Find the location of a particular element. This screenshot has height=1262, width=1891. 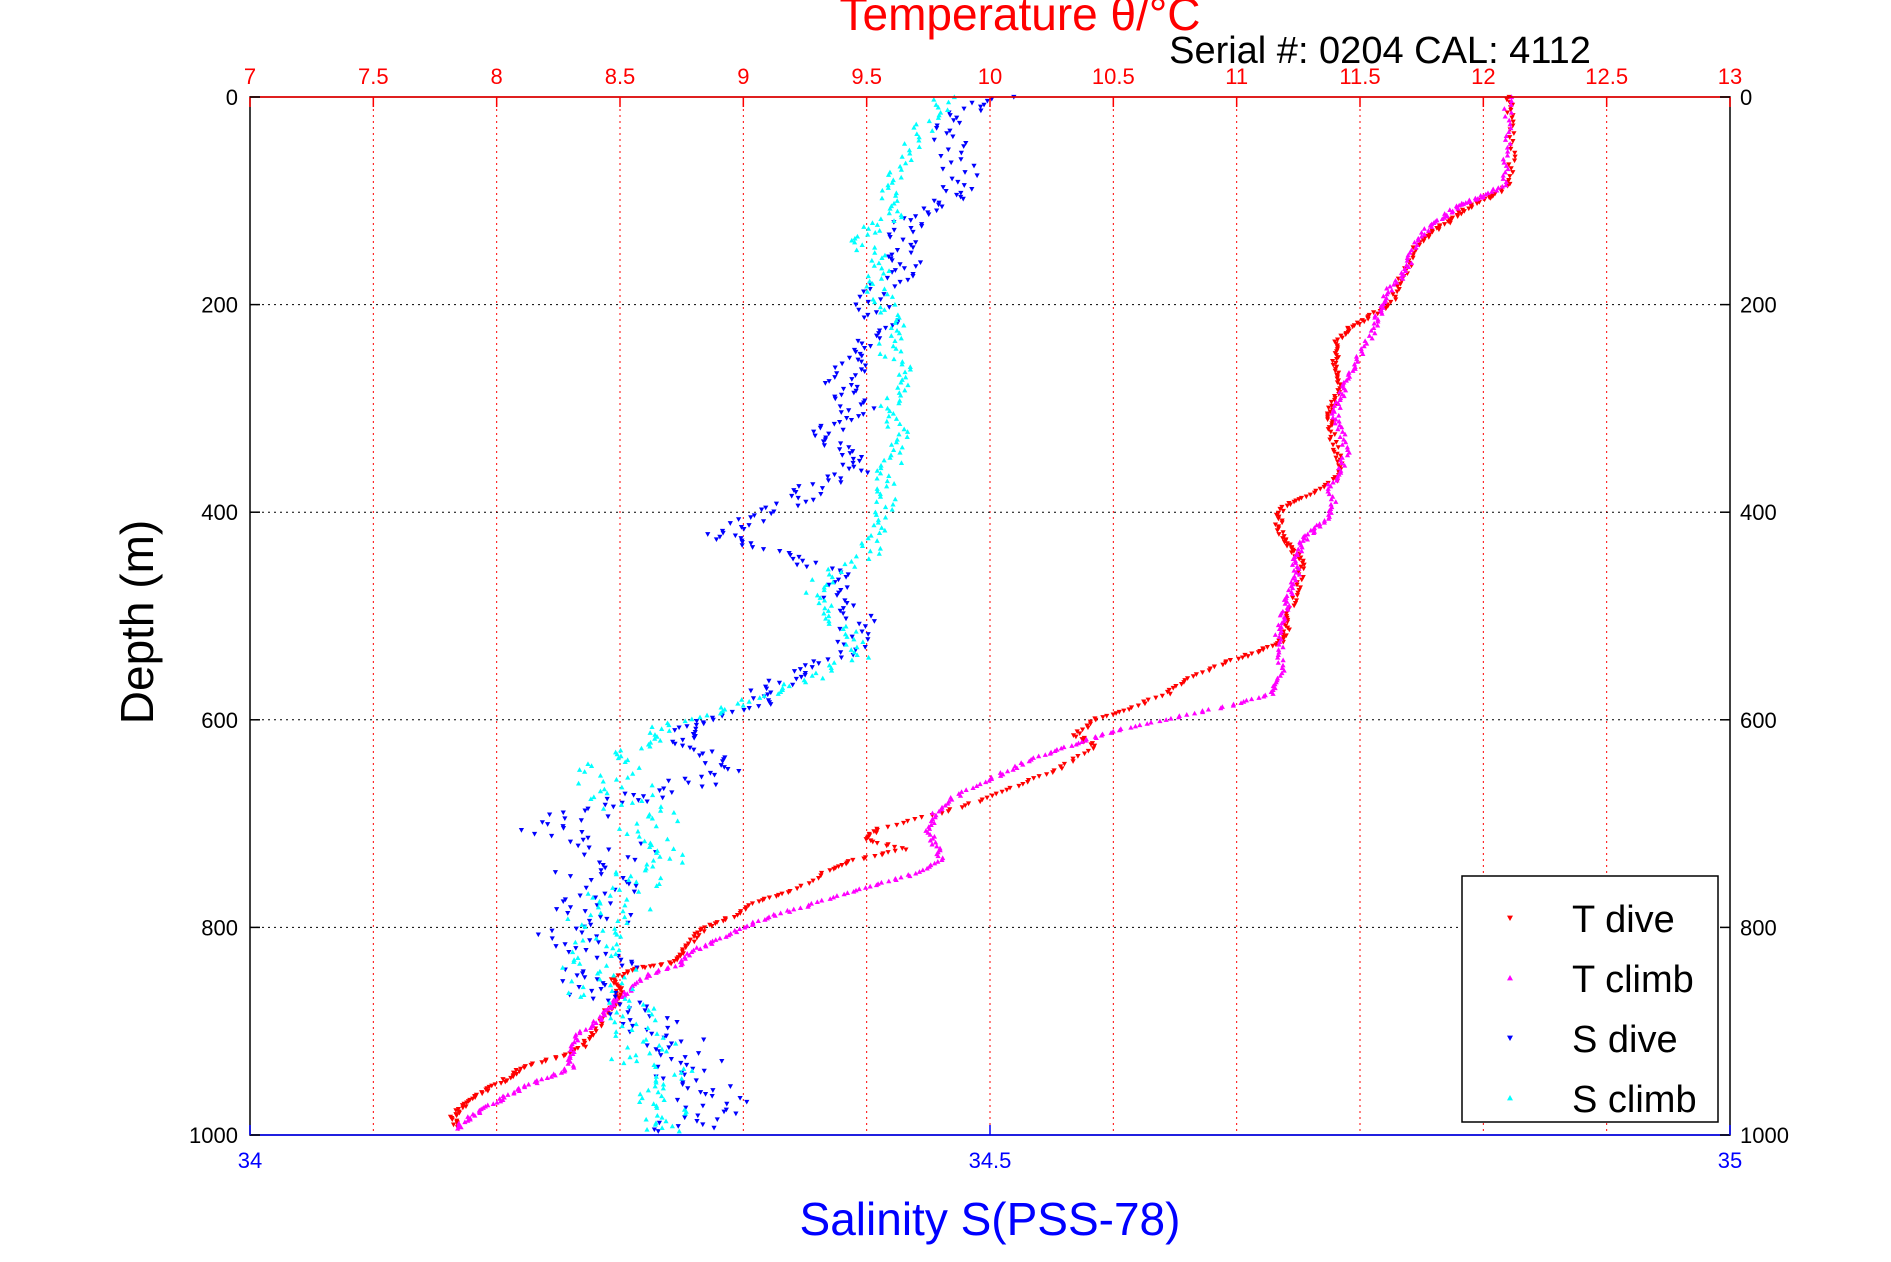

legend-marker is located at coordinates (1510, 1098).